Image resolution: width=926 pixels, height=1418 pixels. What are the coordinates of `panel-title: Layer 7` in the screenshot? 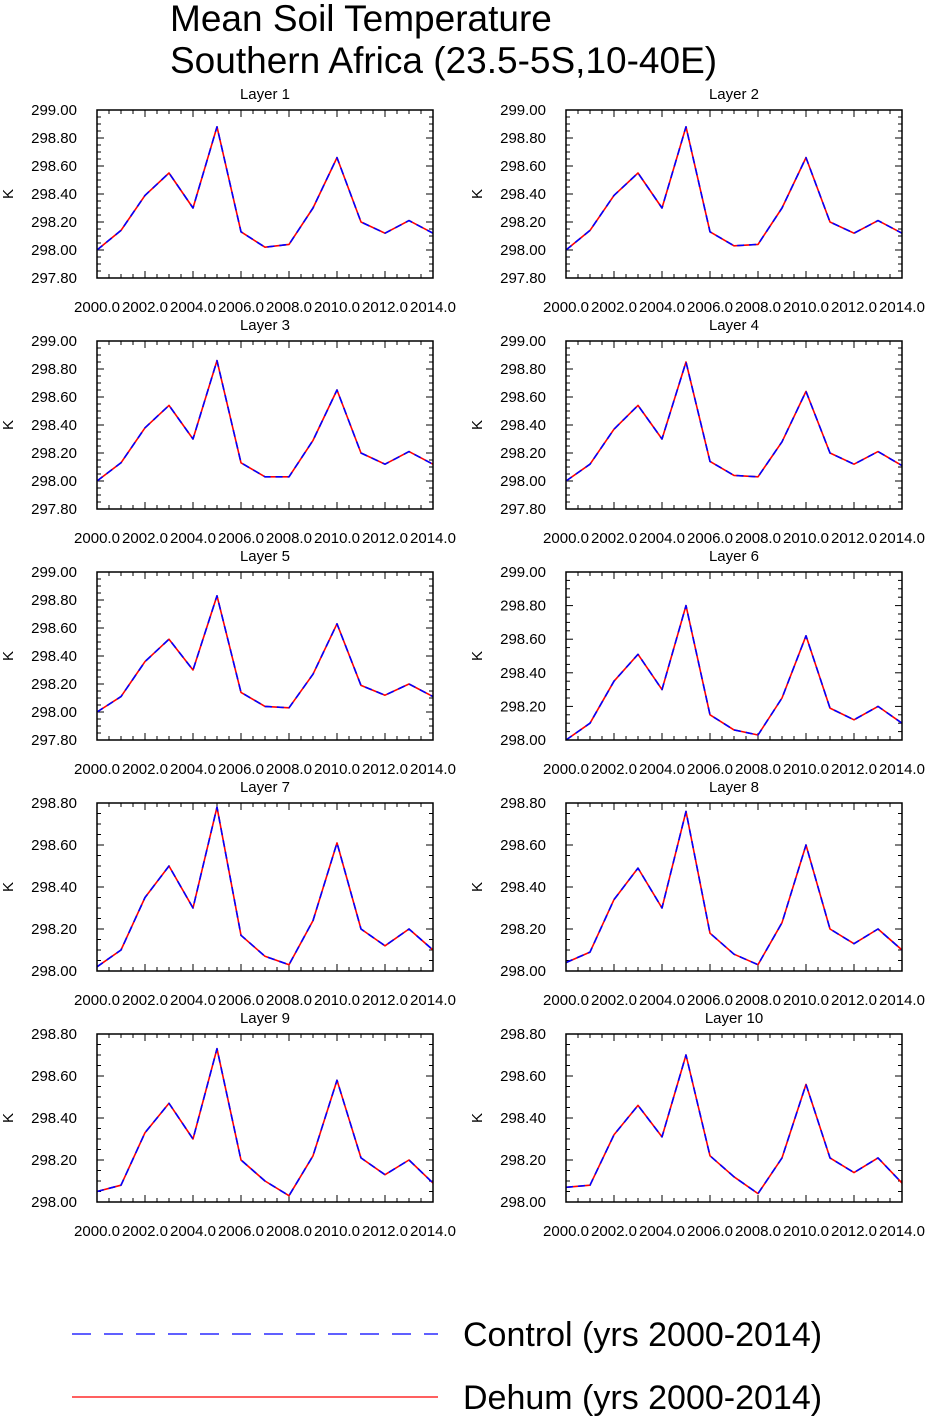 It's located at (265, 787).